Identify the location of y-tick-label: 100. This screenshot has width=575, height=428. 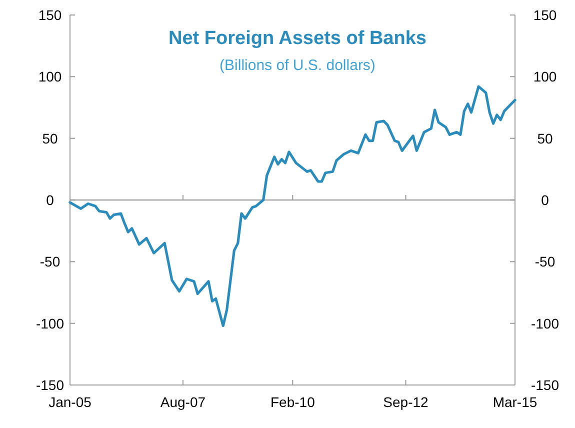
(50, 76).